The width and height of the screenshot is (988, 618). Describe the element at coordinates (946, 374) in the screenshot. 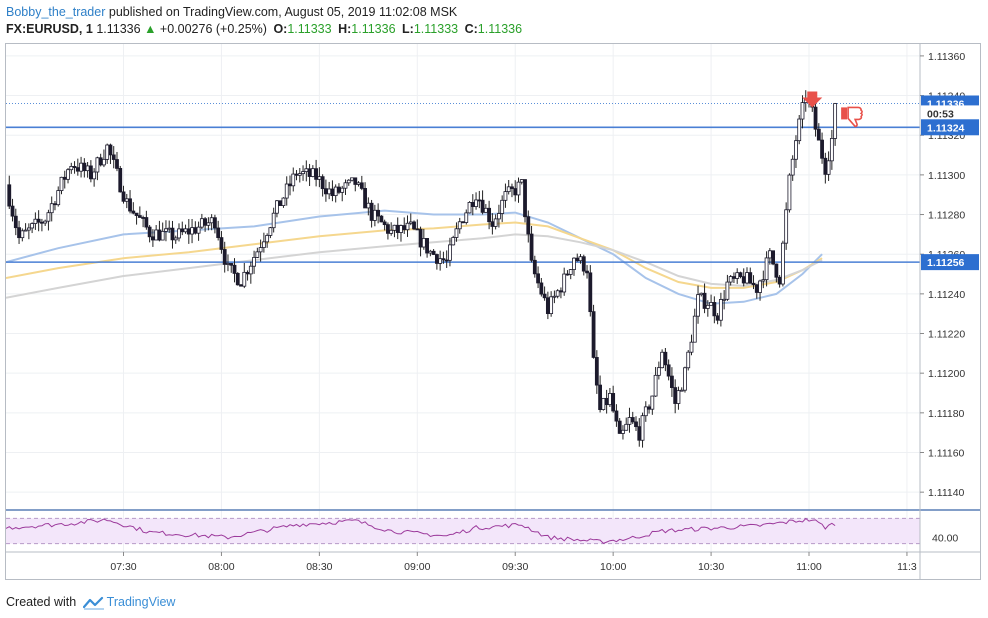

I see `price-axis-label: 1.11200` at that location.